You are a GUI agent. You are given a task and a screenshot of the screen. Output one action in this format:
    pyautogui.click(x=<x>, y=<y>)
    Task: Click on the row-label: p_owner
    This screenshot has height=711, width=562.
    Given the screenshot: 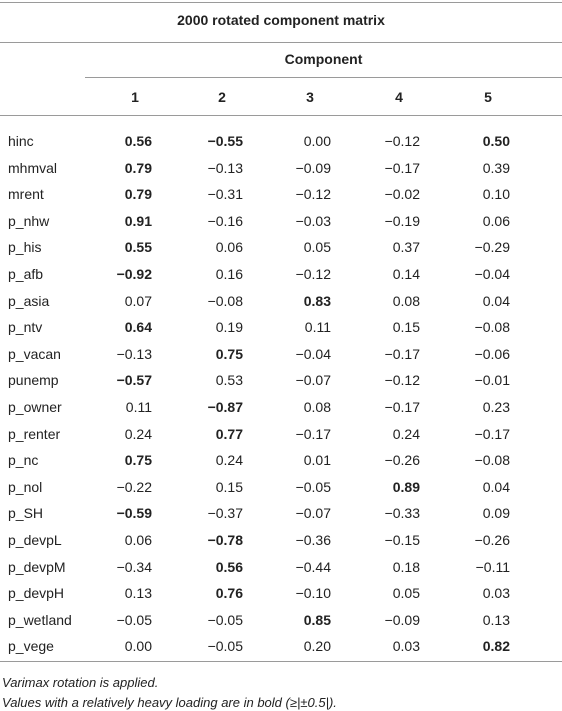 What is the action you would take?
    pyautogui.click(x=35, y=407)
    